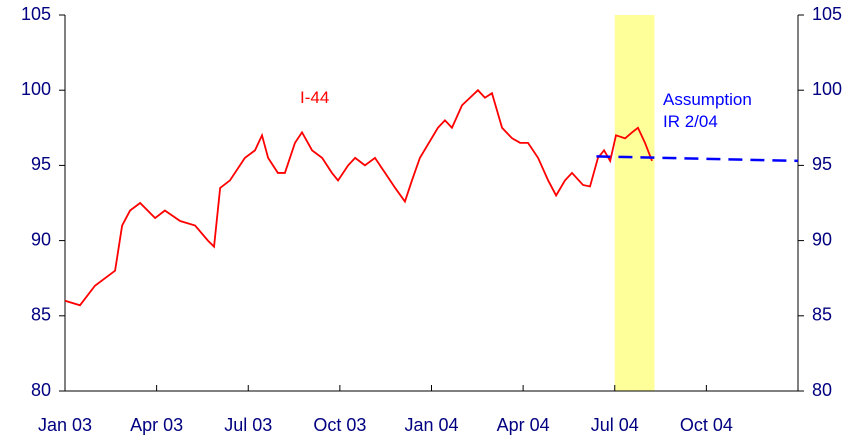 The width and height of the screenshot is (860, 442). Describe the element at coordinates (41, 390) in the screenshot. I see `y-tick-label: 80` at that location.